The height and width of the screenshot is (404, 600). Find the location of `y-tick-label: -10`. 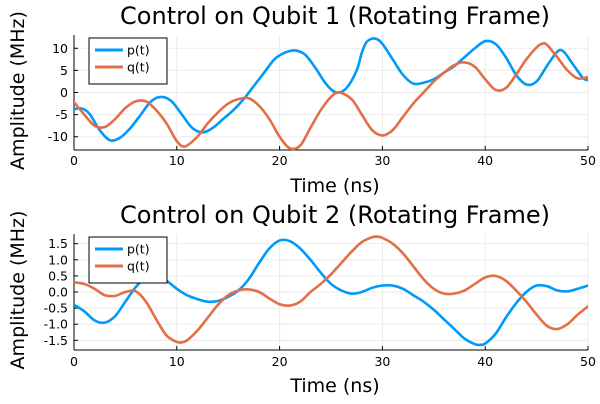

y-tick-label: -10 is located at coordinates (58, 136).